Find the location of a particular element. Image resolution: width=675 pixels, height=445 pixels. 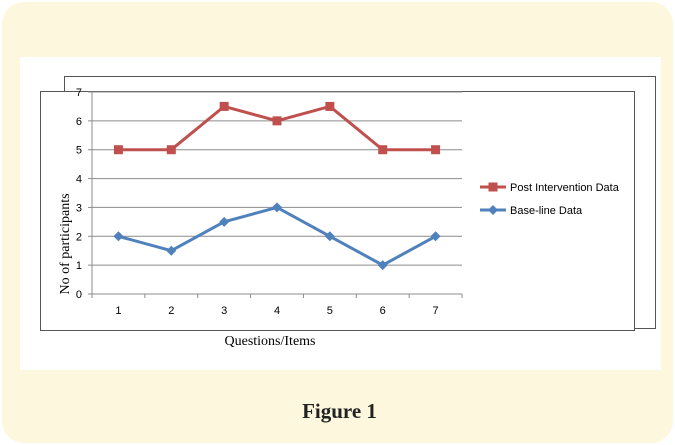

x-tick-label: 1 is located at coordinates (118, 311).